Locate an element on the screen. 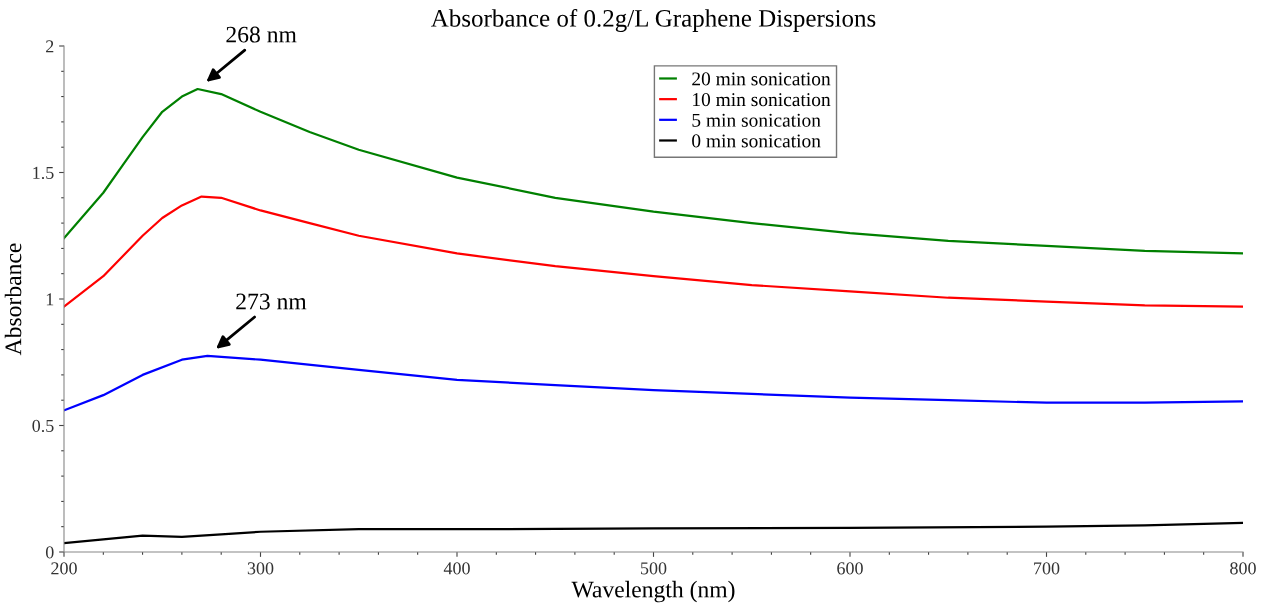 Image resolution: width=1267 pixels, height=605 pixels. x-tick-label: 300 is located at coordinates (260, 568).